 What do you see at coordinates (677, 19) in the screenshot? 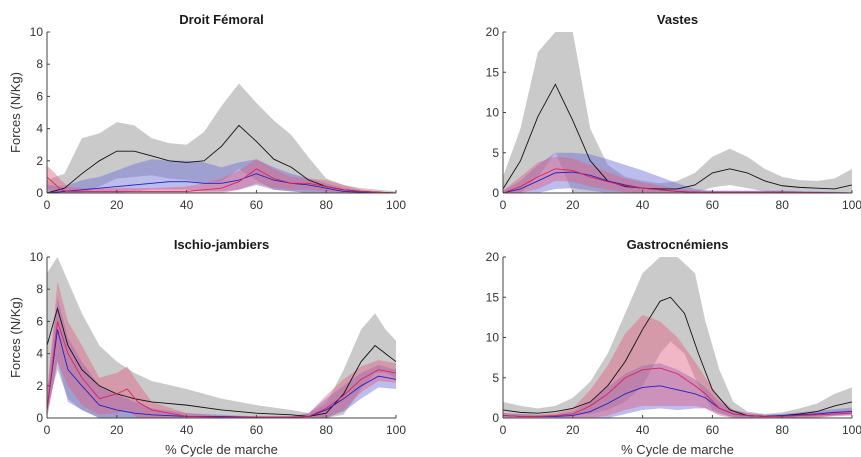
I see `panel-title: Vastes` at bounding box center [677, 19].